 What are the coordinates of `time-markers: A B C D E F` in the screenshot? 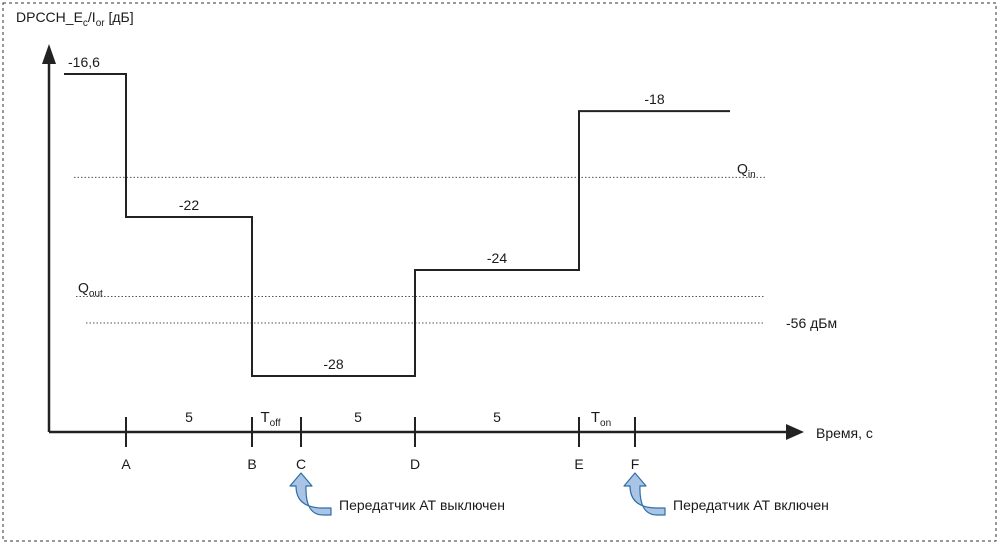 It's located at (380, 444).